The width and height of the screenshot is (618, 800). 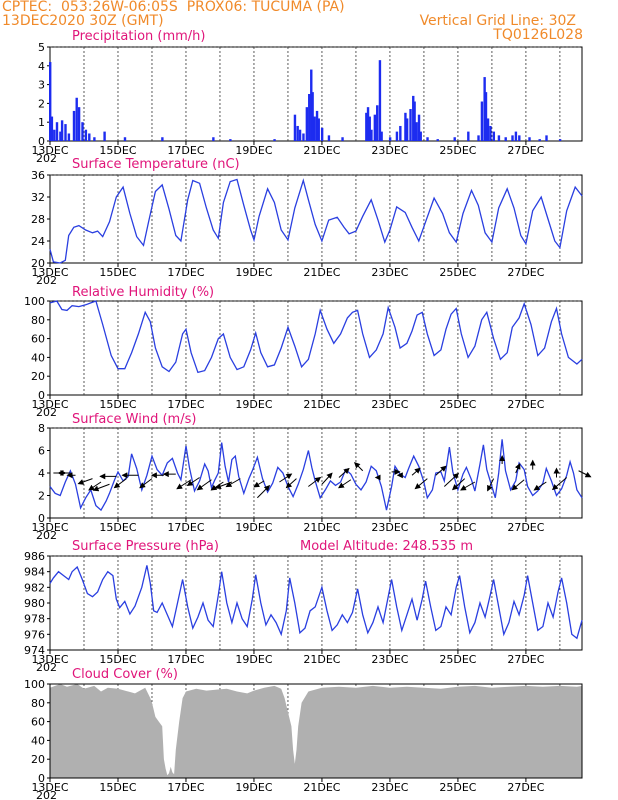 I want to click on panel-title: Surface Temperature (nC), so click(x=156, y=164).